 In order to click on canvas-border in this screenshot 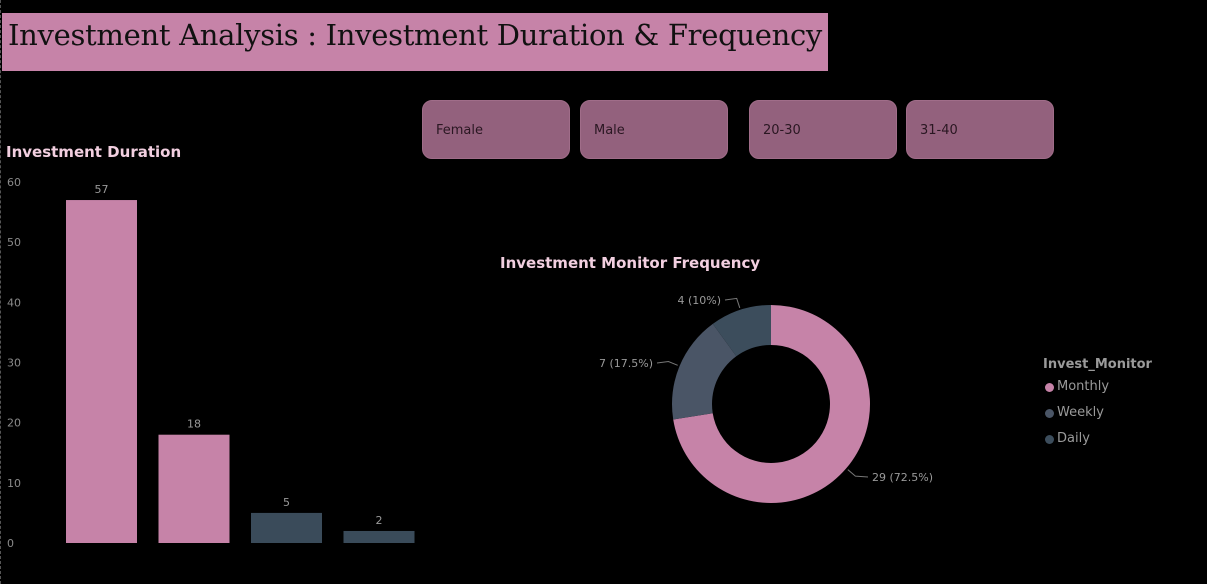, I will do `click(0, 292)`.